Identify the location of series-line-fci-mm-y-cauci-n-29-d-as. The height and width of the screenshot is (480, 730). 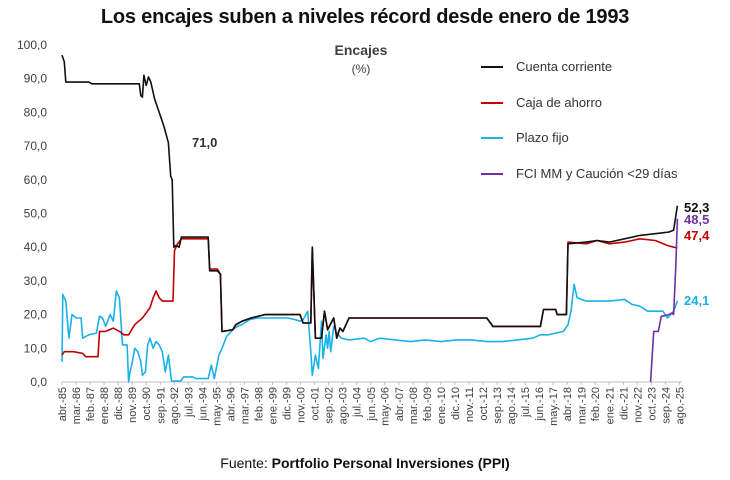
(664, 300).